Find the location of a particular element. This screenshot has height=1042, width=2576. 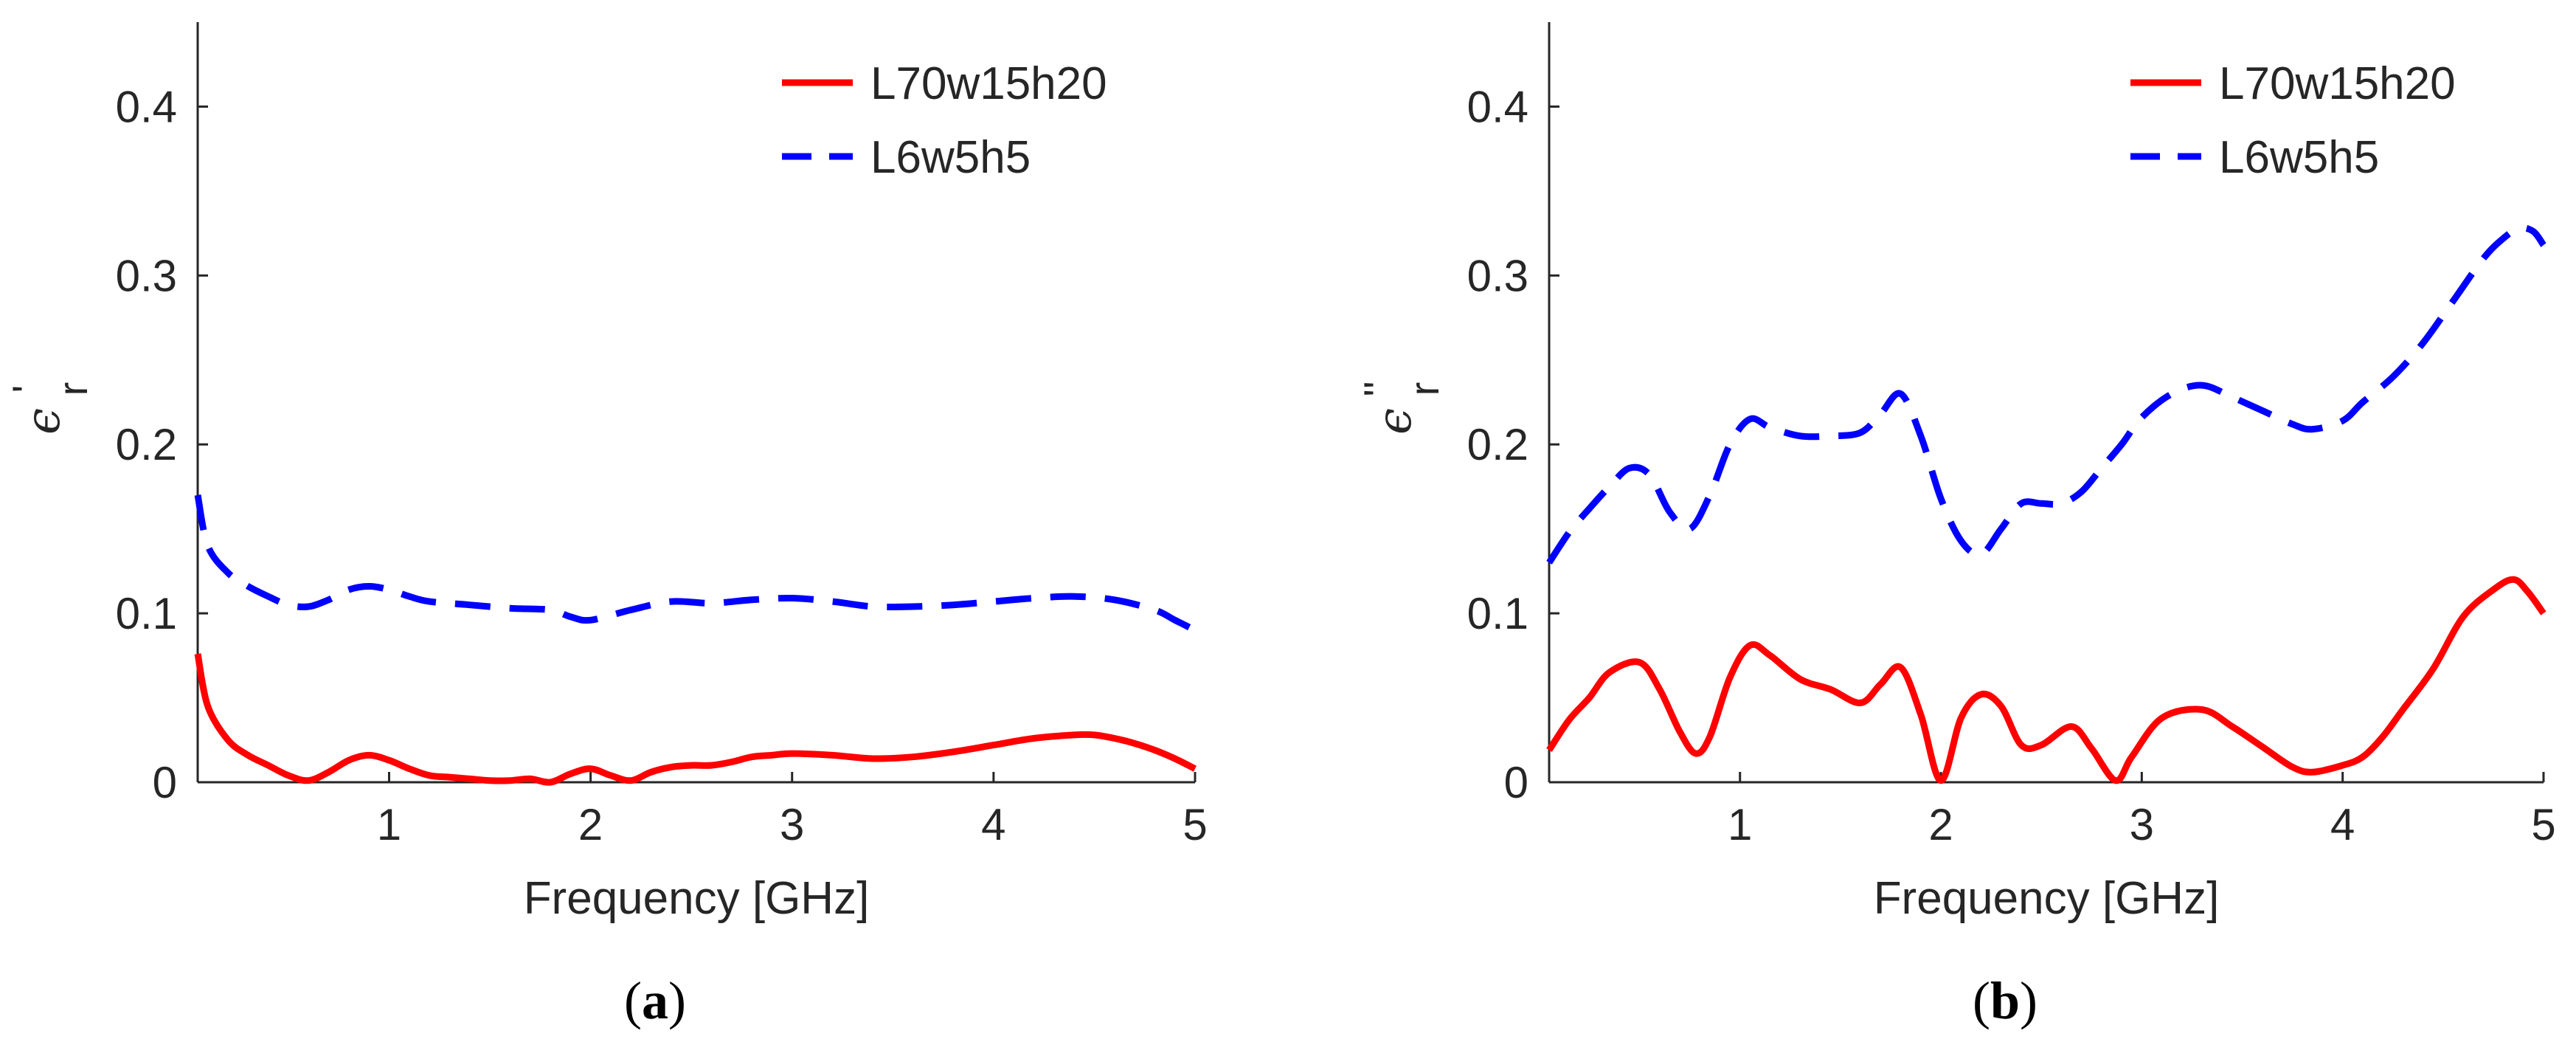

panel-caption-a: (a) is located at coordinates (655, 1001).